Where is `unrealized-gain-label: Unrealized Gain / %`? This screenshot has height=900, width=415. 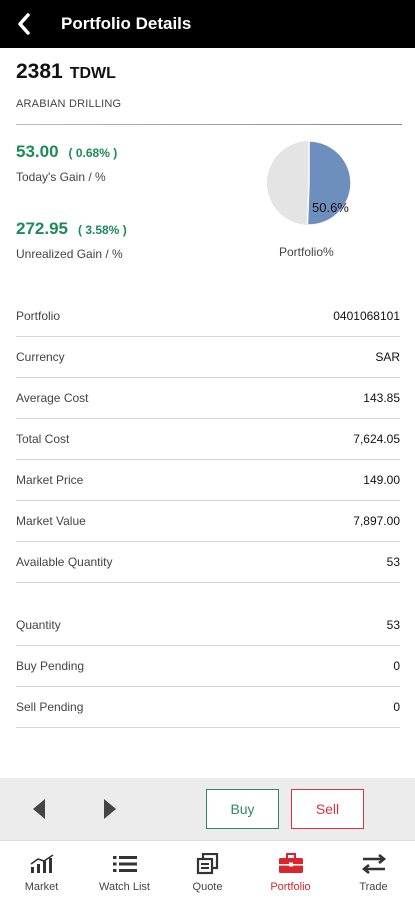
unrealized-gain-label: Unrealized Gain / % is located at coordinates (69, 254).